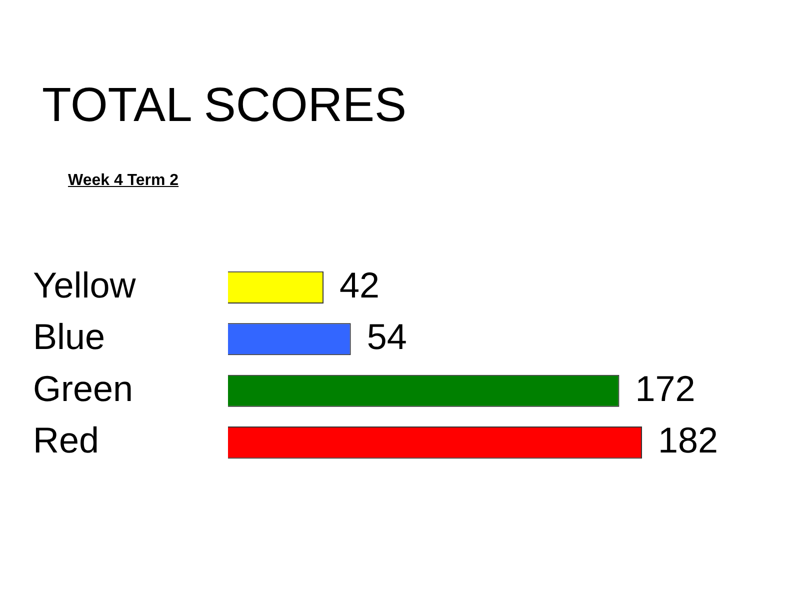 Image resolution: width=800 pixels, height=600 pixels. Describe the element at coordinates (386, 337) in the screenshot. I see `data-label: 54` at that location.